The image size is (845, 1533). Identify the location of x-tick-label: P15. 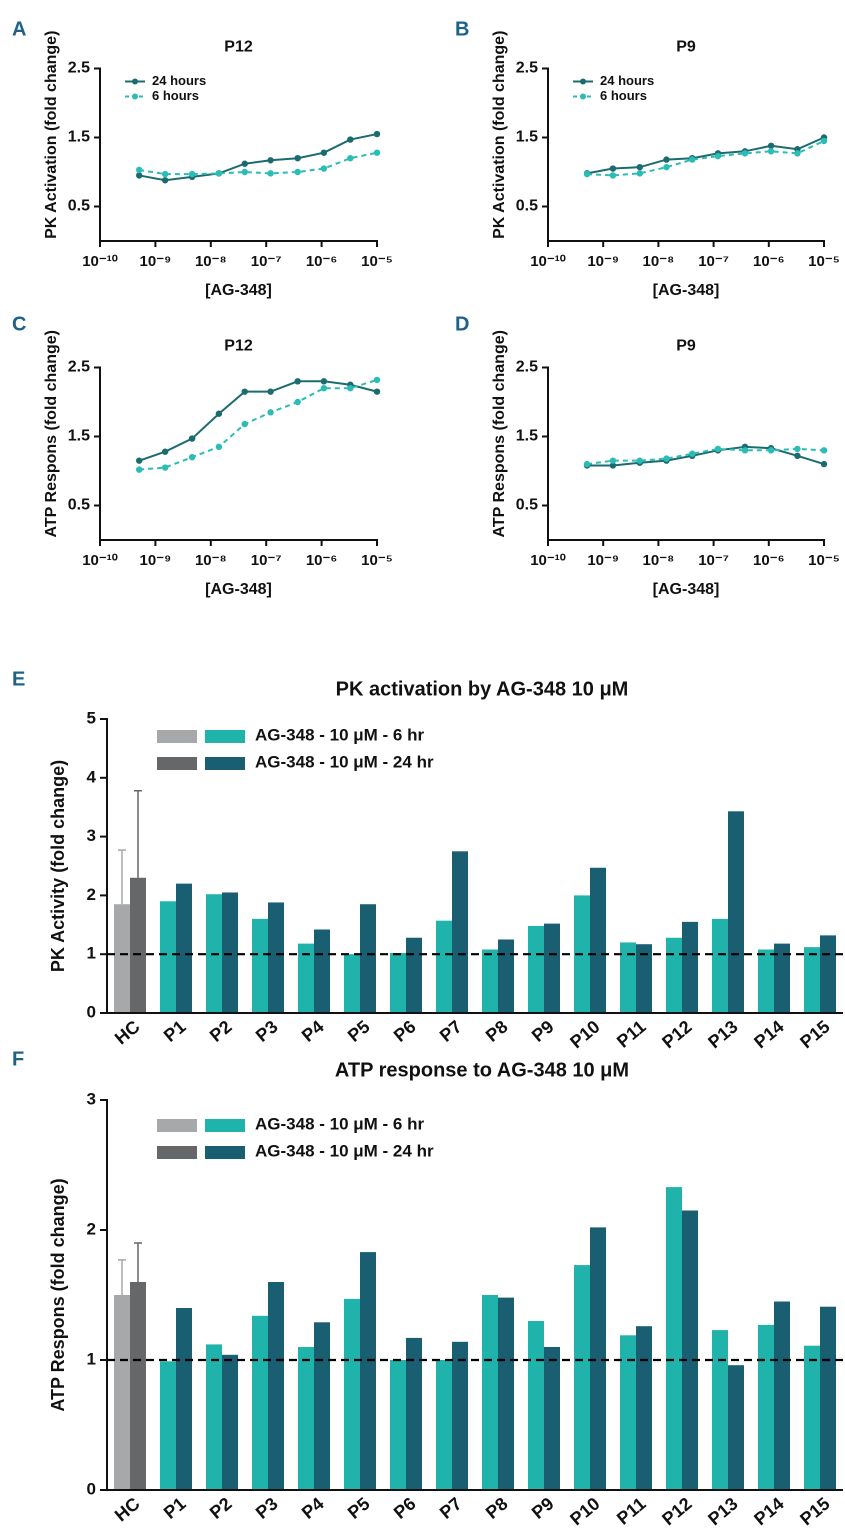
(814, 1510).